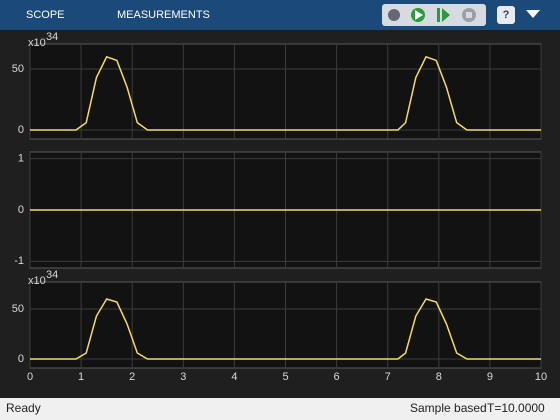 This screenshot has width=560, height=420. Describe the element at coordinates (30, 377) in the screenshot. I see `x-tick-label: 0` at that location.